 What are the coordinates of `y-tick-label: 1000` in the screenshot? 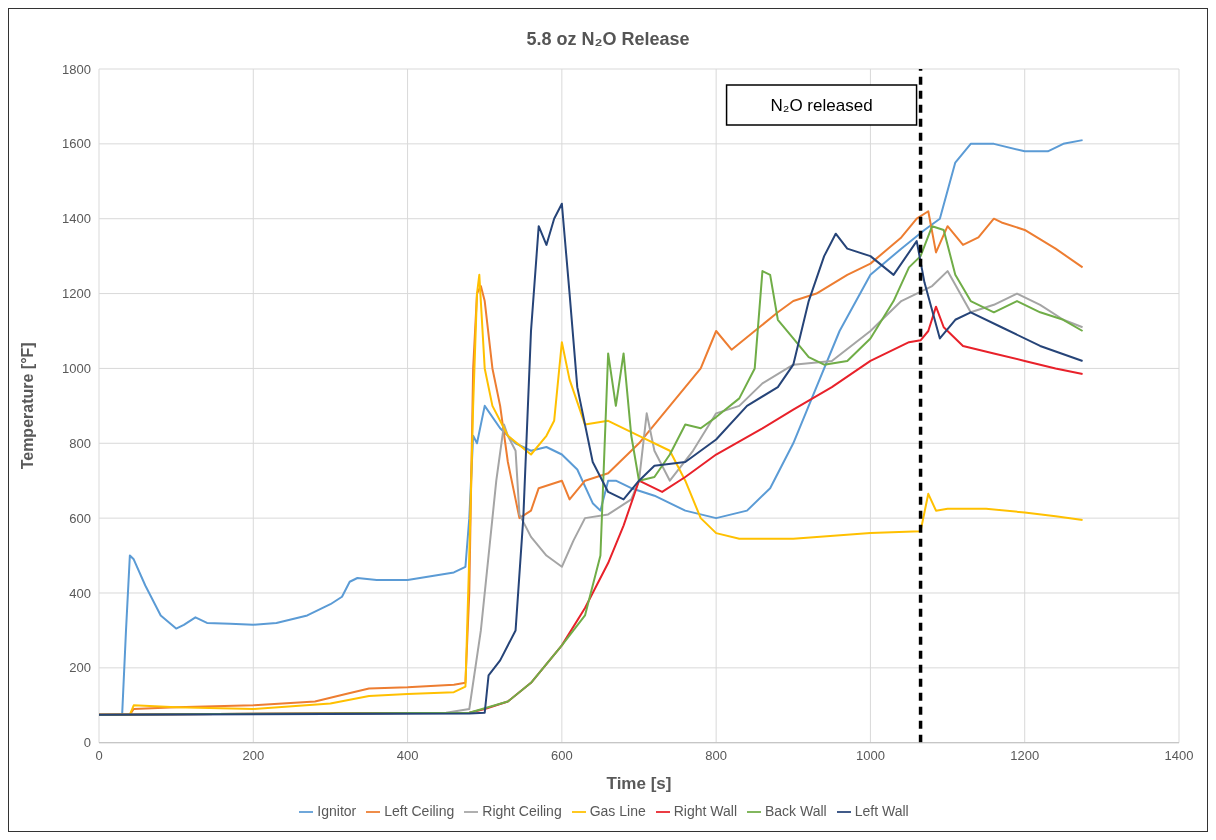 It's located at (76, 369).